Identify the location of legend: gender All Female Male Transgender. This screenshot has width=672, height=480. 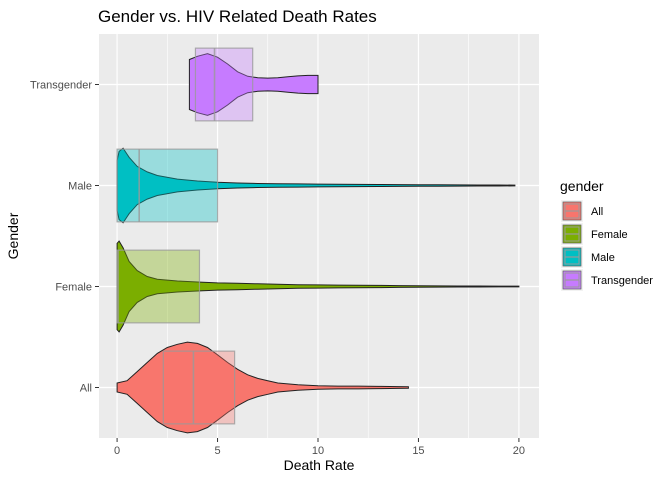
(606, 234).